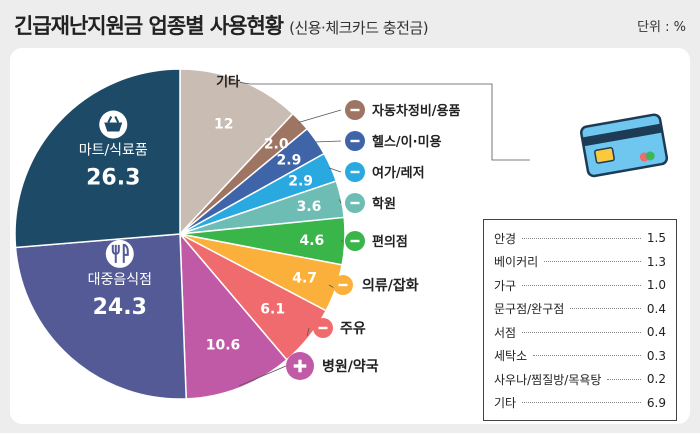 The height and width of the screenshot is (433, 700). I want to click on breakdown-label: 가구, so click(505, 285).